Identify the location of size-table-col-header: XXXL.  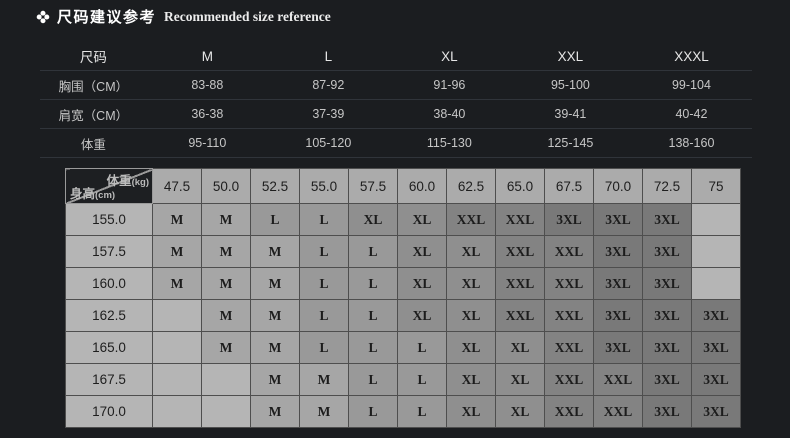
(691, 56).